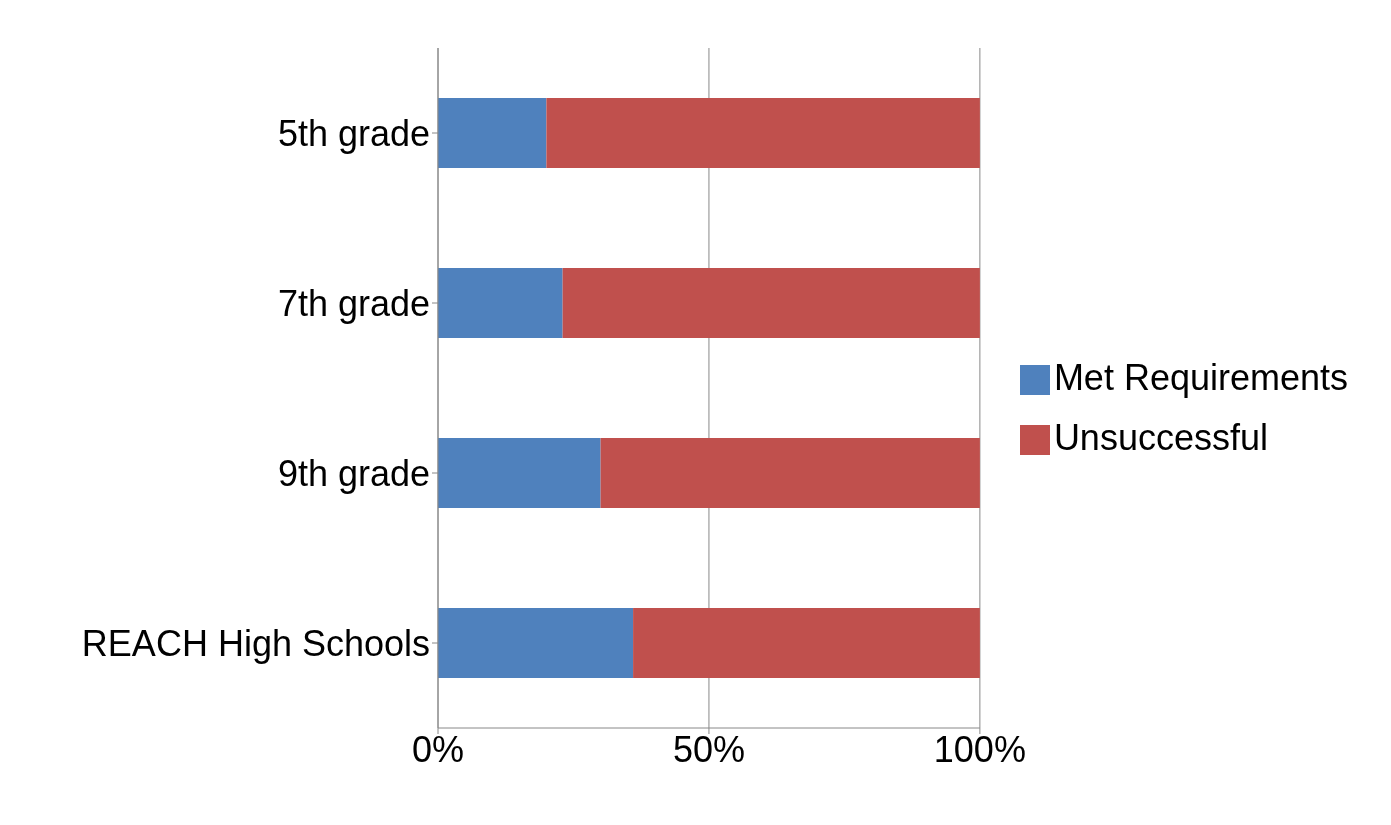  I want to click on legend-label: Unsuccessful, so click(1160, 437).